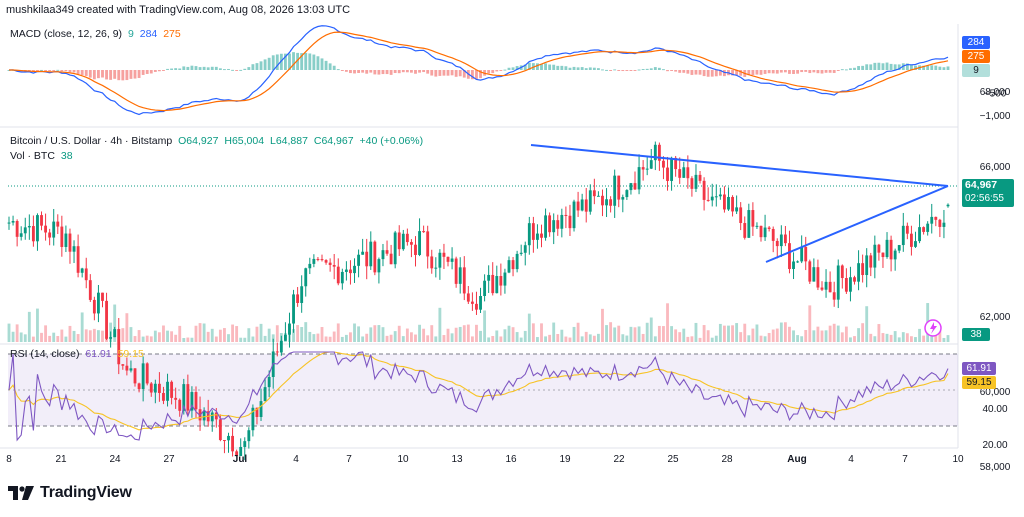 This screenshot has width=1024, height=517. What do you see at coordinates (851, 459) in the screenshot?
I see `time-axis-label: 4` at bounding box center [851, 459].